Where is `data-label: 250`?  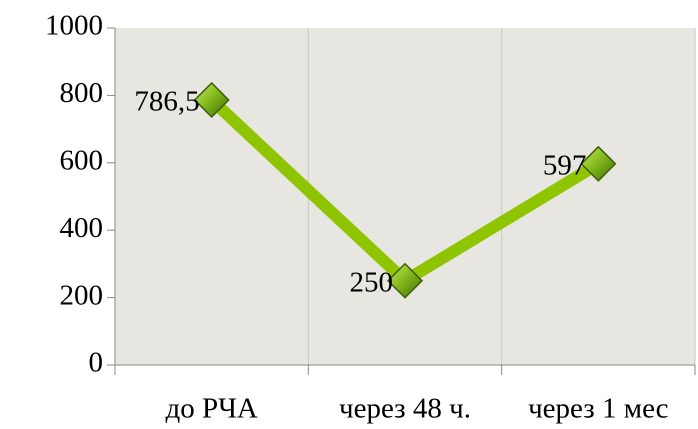 data-label: 250 is located at coordinates (372, 282).